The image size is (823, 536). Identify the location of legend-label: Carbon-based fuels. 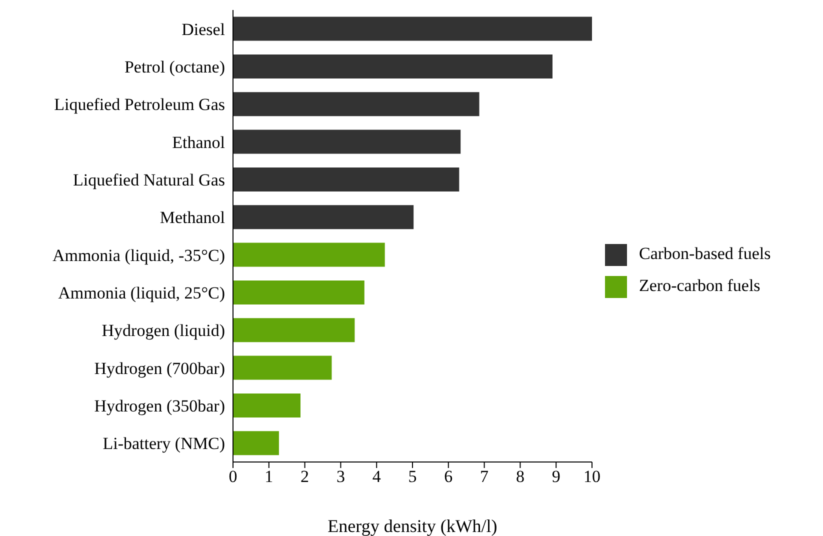
(705, 253).